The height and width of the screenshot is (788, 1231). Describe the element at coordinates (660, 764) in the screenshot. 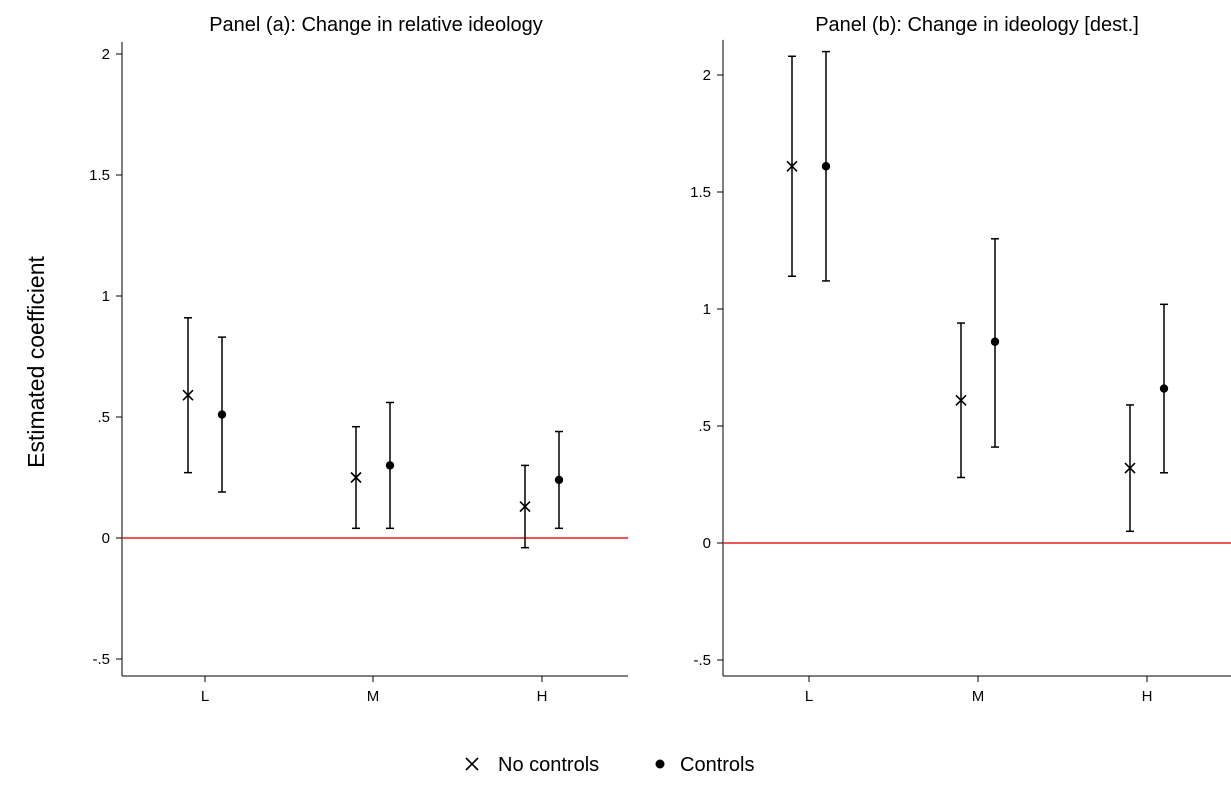

I see `legend-dot-marker` at that location.